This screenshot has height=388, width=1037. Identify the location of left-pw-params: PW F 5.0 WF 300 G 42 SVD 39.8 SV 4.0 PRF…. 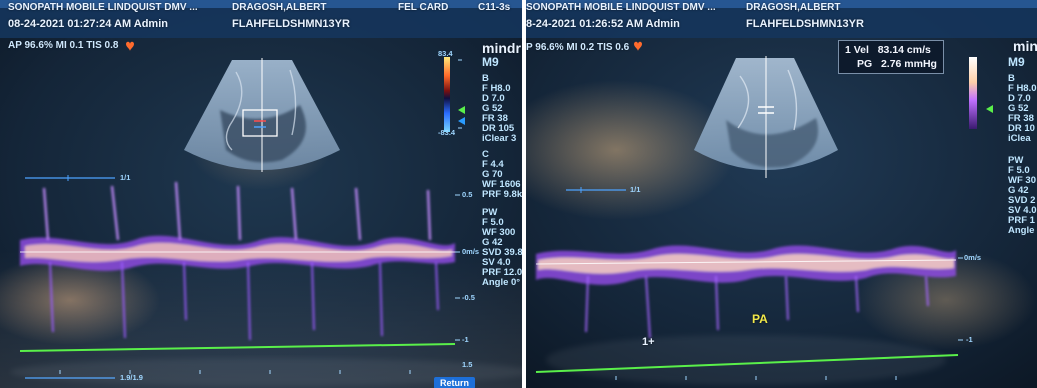
(502, 248).